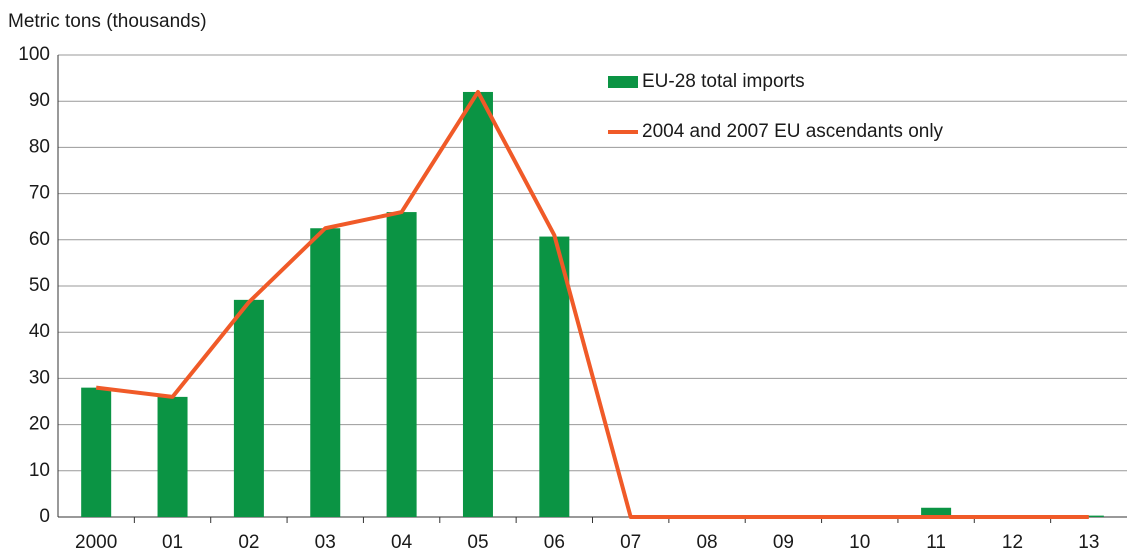  I want to click on y-tick-label: 70, so click(39, 193).